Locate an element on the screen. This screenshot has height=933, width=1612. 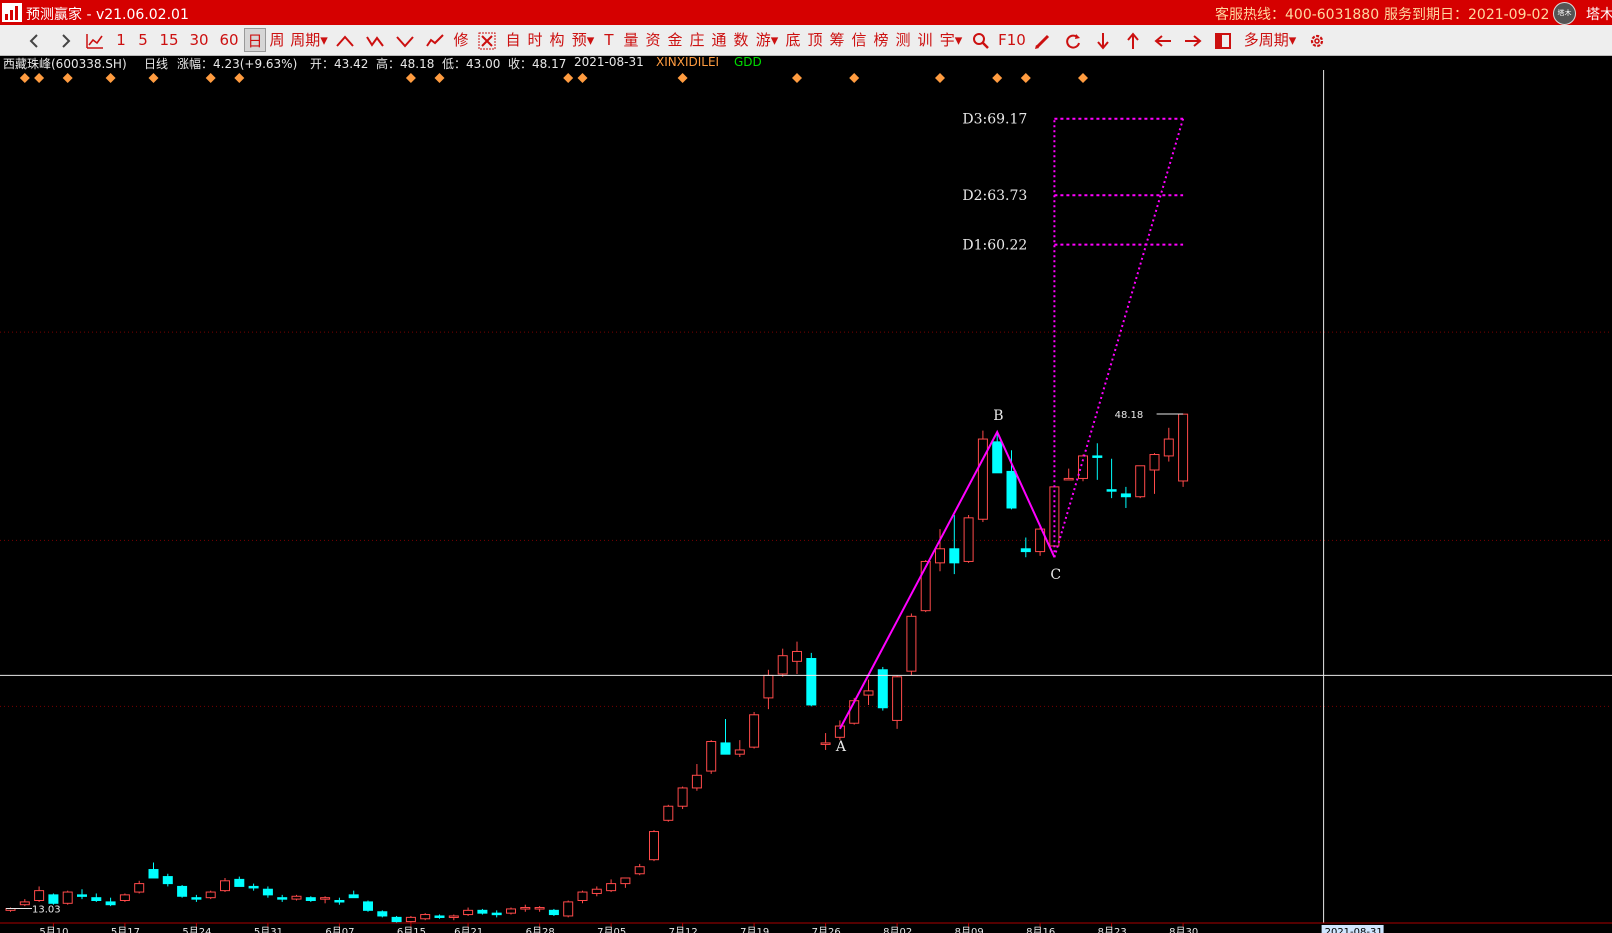
valley-line-button is located at coordinates (405, 40).